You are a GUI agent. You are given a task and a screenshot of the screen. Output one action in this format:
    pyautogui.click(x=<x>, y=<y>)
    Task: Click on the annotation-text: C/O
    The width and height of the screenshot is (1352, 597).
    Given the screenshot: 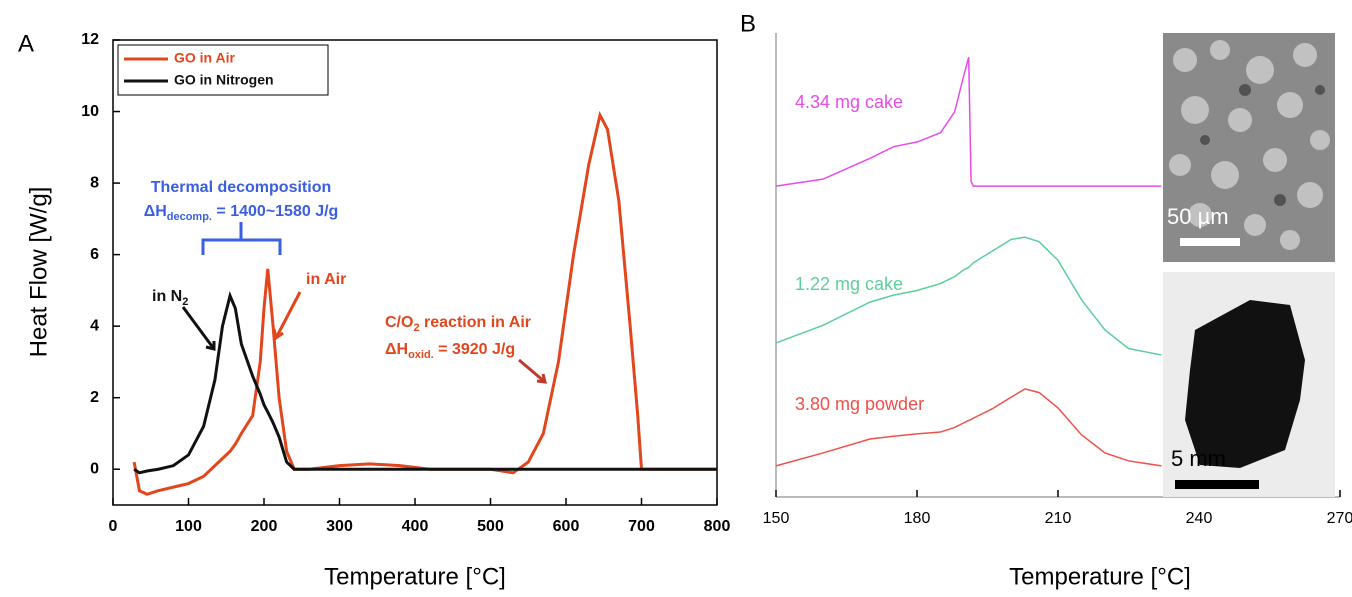 What is the action you would take?
    pyautogui.click(x=399, y=322)
    